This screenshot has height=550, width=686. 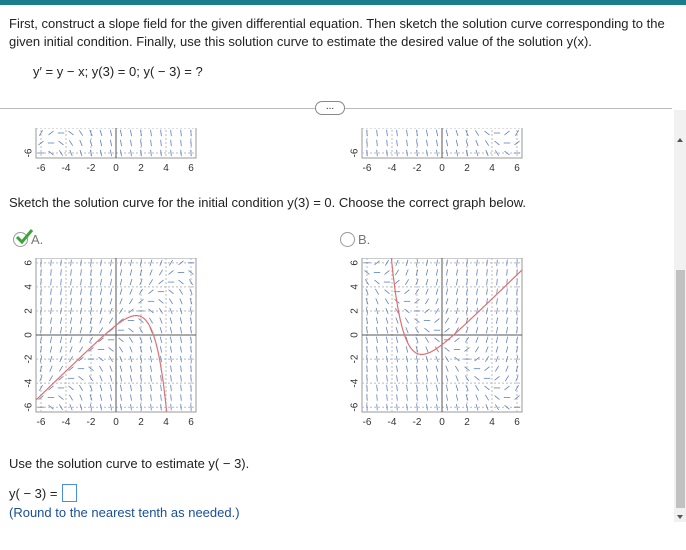 I want to click on x-tick-label: -2, so click(x=417, y=168).